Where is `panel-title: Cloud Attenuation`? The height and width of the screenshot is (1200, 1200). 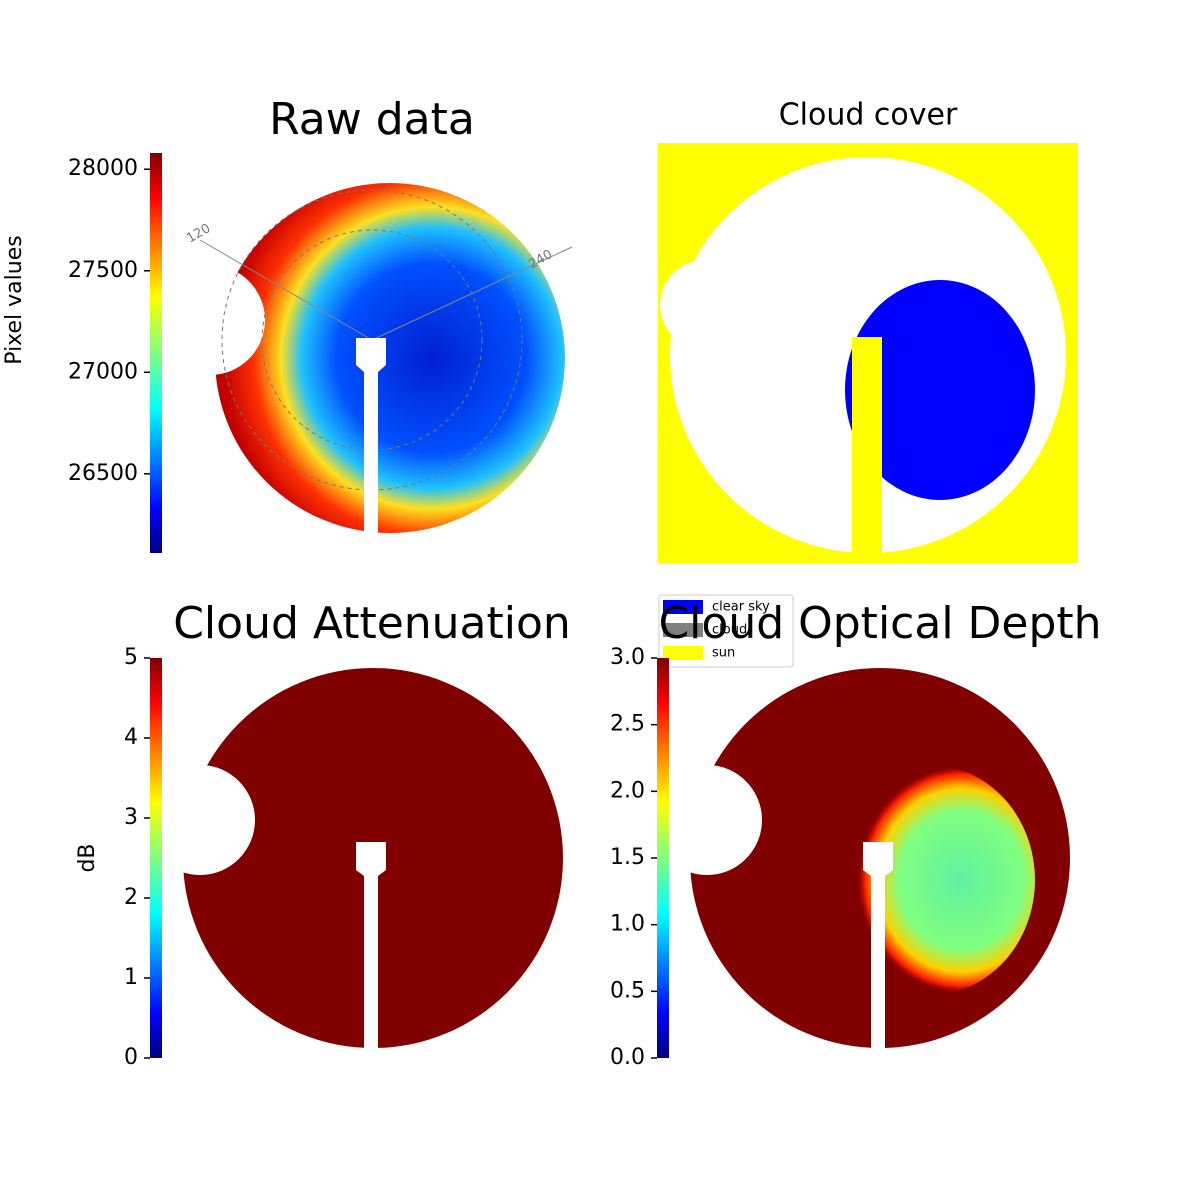
panel-title: Cloud Attenuation is located at coordinates (372, 623).